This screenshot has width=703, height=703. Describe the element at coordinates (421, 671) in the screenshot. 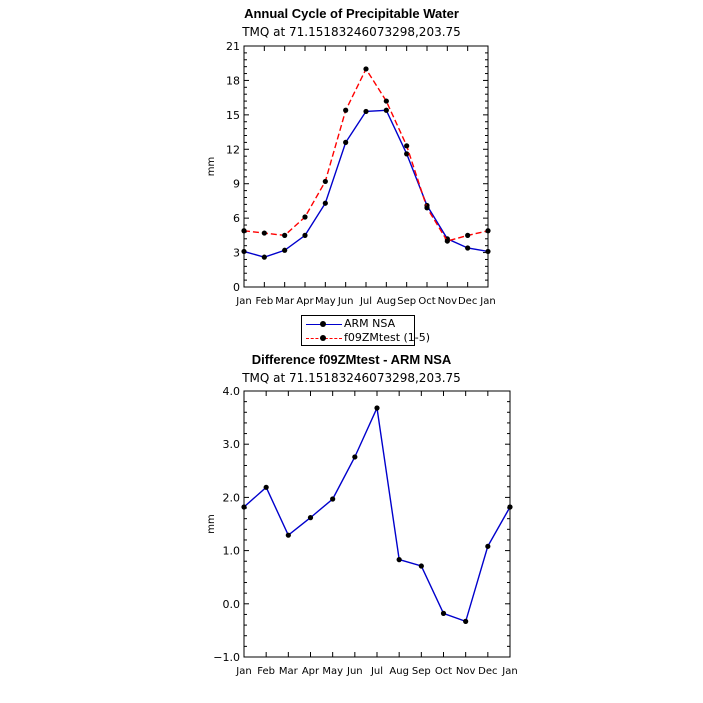

I see `chart2-xtick-label: Sep` at that location.